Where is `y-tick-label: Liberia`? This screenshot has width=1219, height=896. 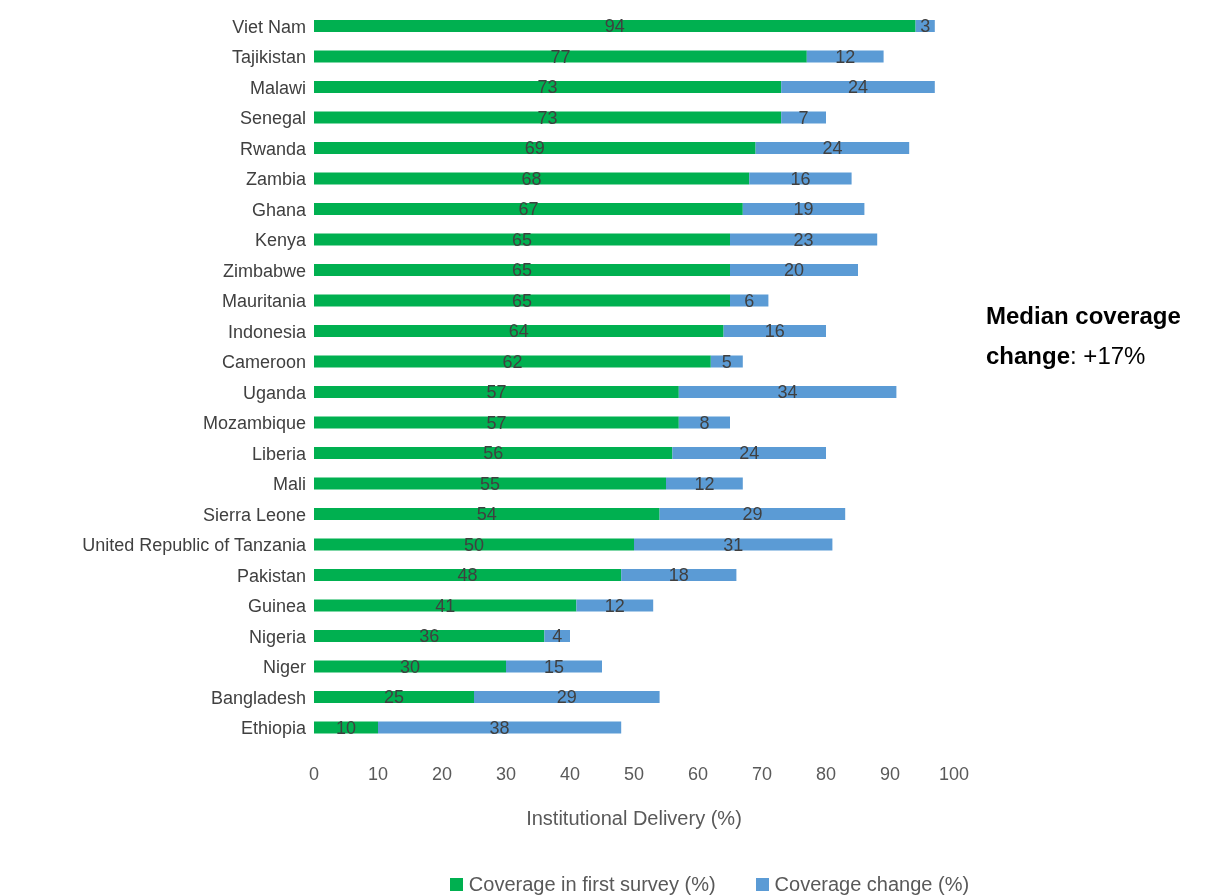 y-tick-label: Liberia is located at coordinates (279, 453).